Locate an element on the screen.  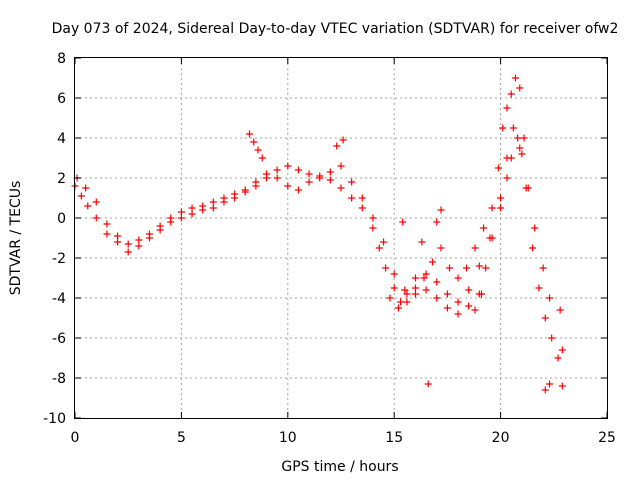
series-track-c is located at coordinates (457, 193).